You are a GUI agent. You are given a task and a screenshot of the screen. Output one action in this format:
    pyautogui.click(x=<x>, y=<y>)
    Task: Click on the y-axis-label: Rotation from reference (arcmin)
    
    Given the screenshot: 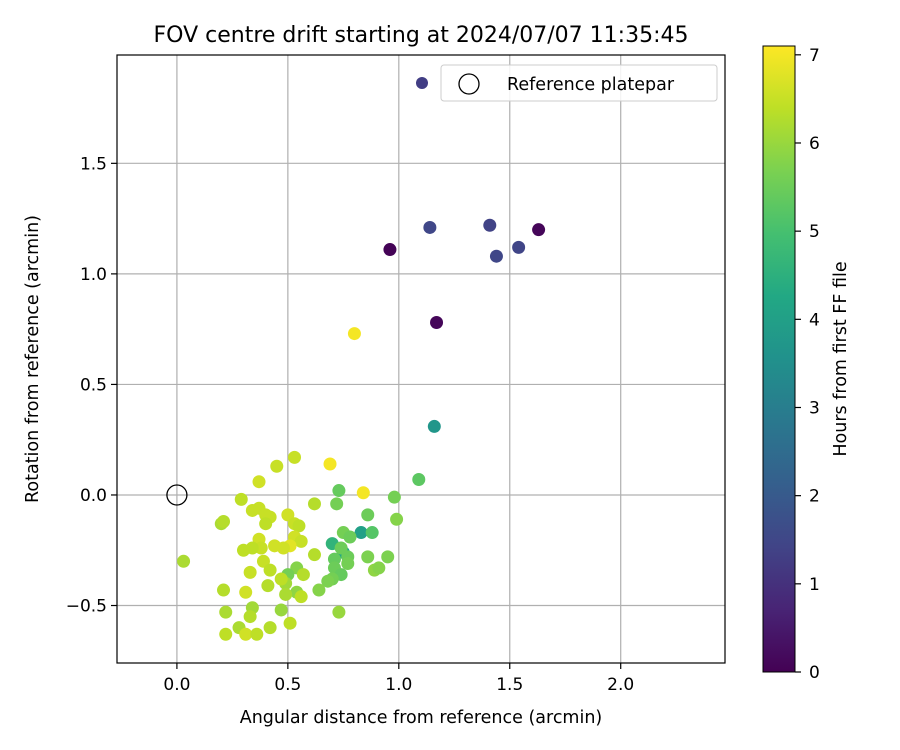 What is the action you would take?
    pyautogui.click(x=33, y=359)
    